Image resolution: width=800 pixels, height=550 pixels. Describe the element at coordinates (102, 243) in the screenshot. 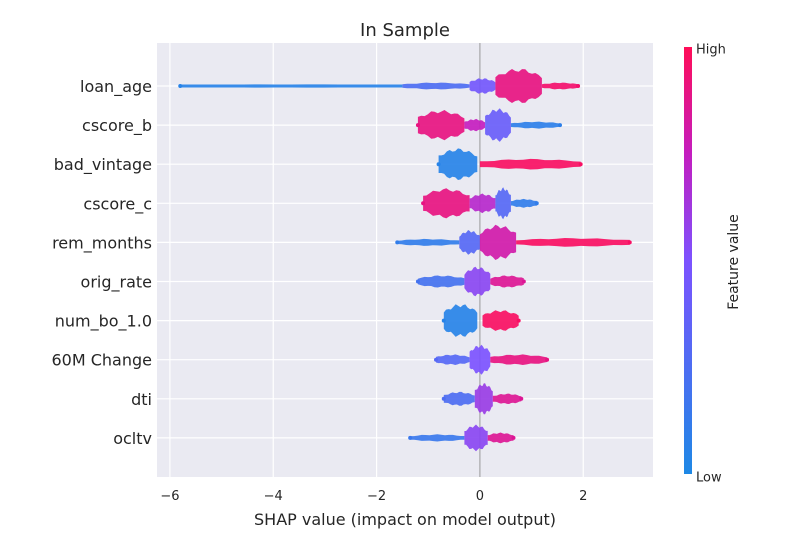

I see `feature-label: rem_months` at that location.